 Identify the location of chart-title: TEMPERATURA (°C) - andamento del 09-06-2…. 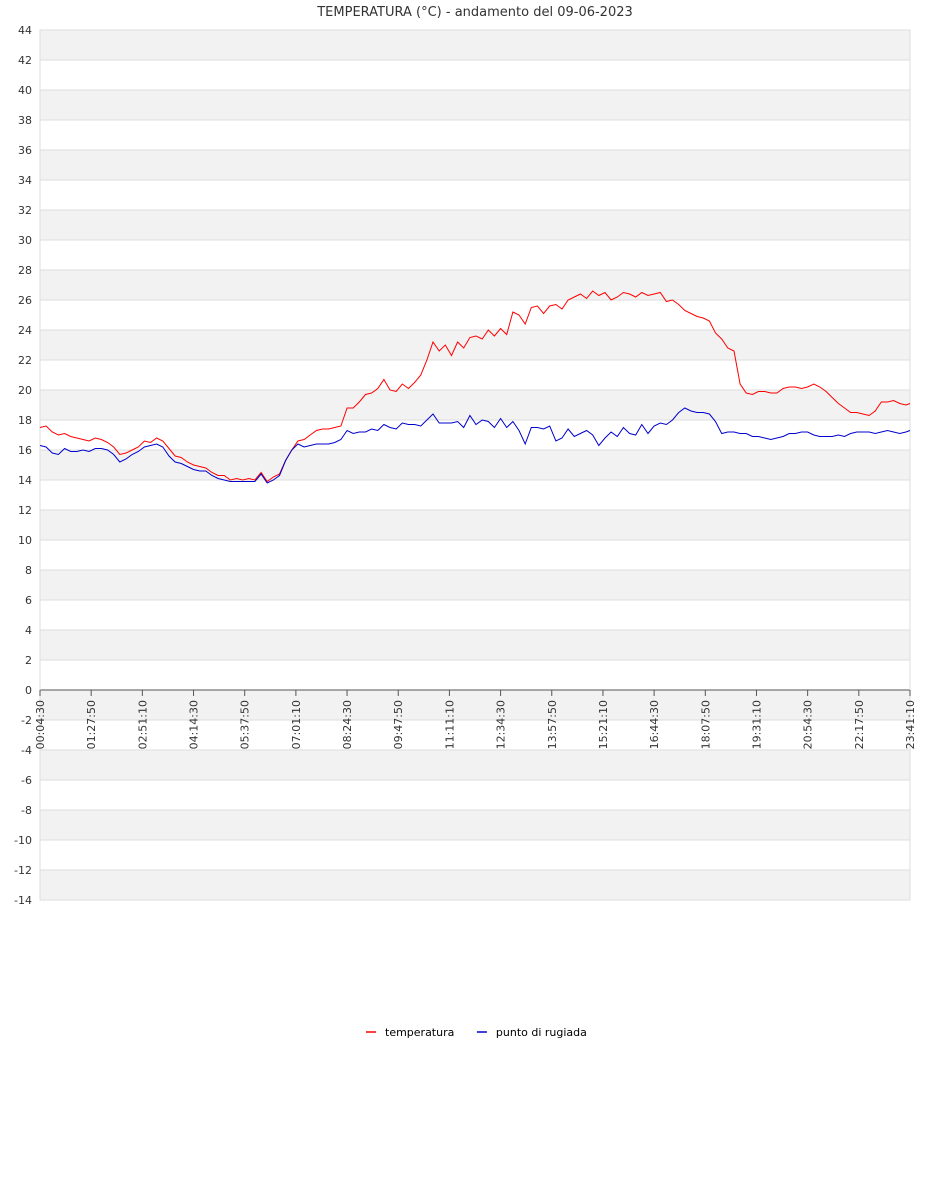
(474, 12).